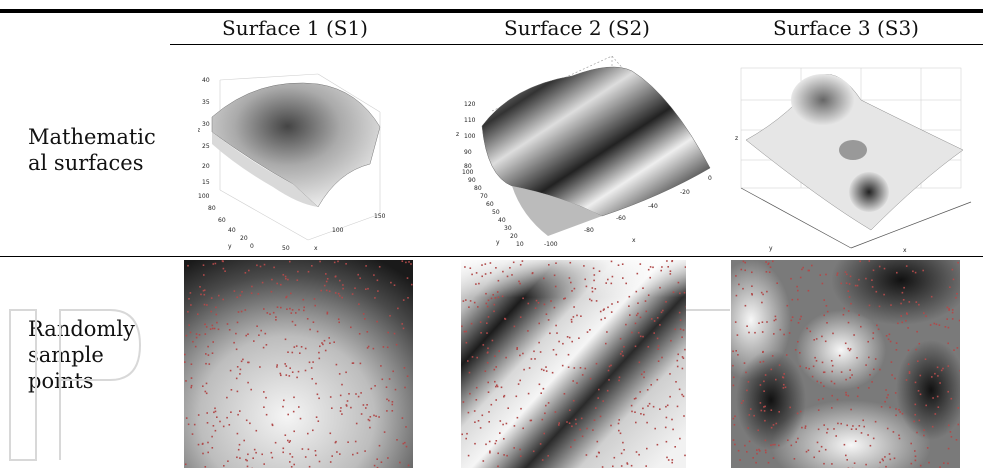 This screenshot has height=468, width=983. Describe the element at coordinates (468, 166) in the screenshot. I see `z-tick: 80` at that location.